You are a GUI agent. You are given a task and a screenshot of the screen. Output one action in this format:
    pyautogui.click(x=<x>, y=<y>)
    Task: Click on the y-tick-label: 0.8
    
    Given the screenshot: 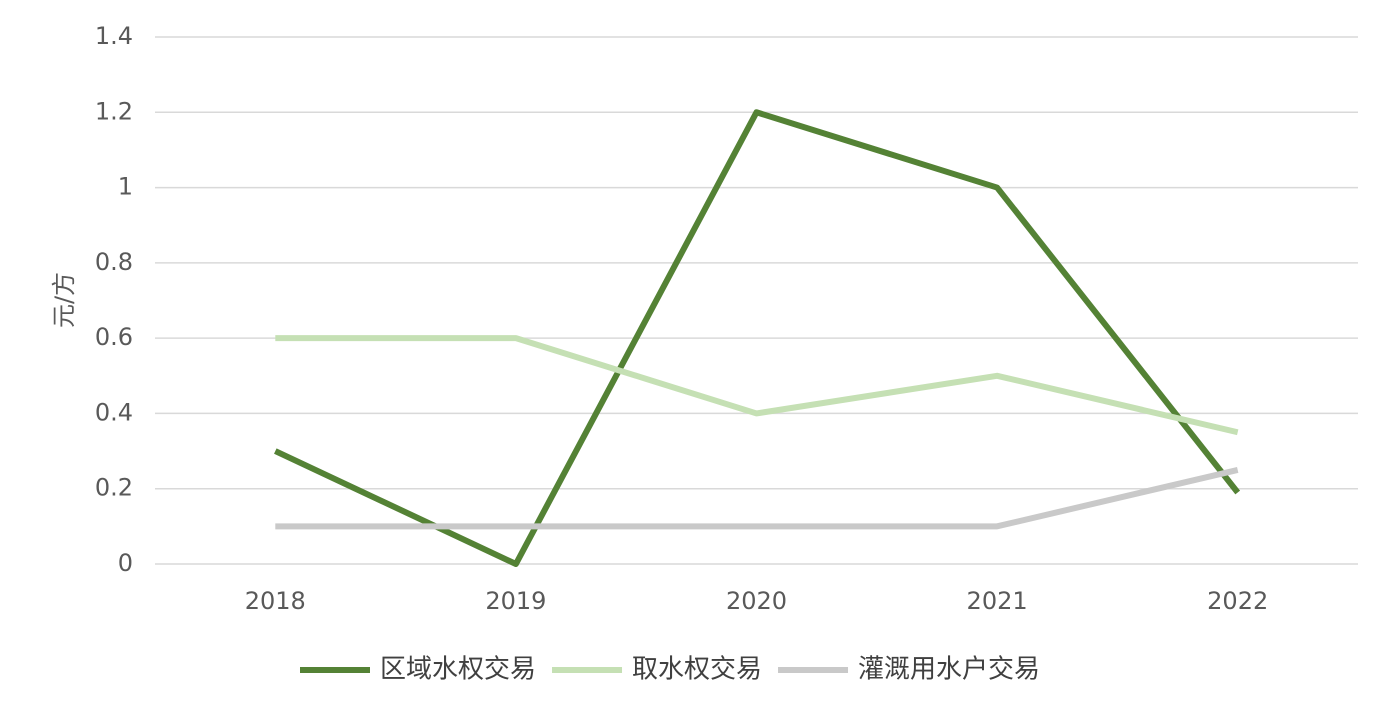 What is the action you would take?
    pyautogui.click(x=114, y=262)
    